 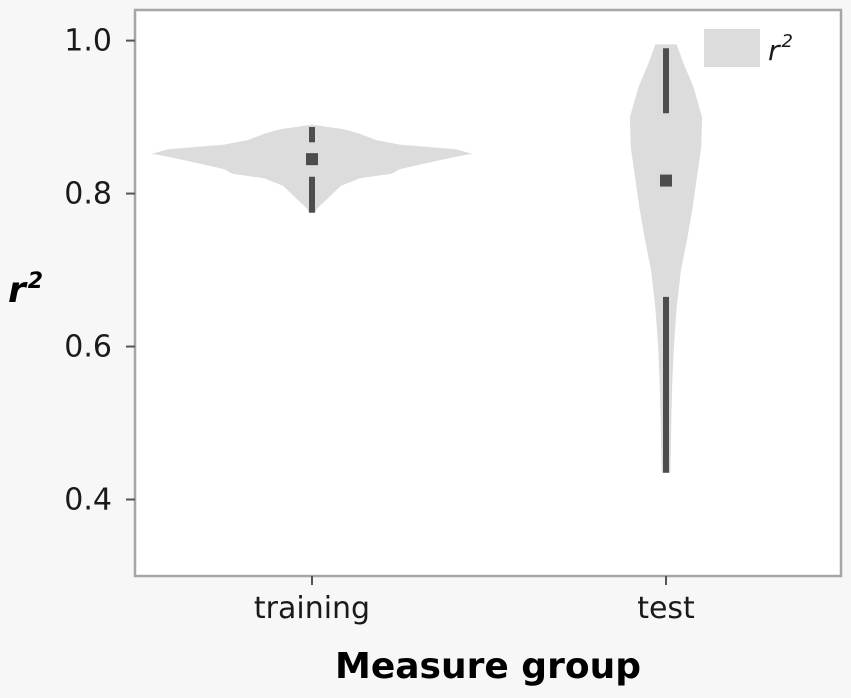 What do you see at coordinates (35, 281) in the screenshot?
I see `y-axis-title-sup: 2` at bounding box center [35, 281].